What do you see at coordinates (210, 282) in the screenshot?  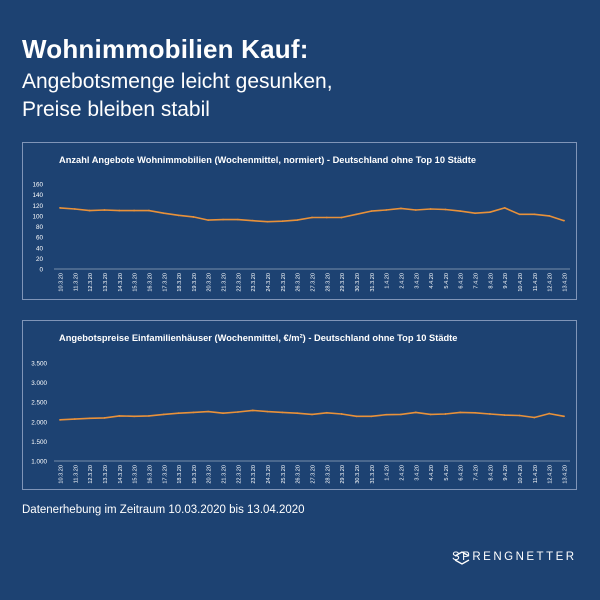 I see `offers-x-tick-label: 20.3.20` at bounding box center [210, 282].